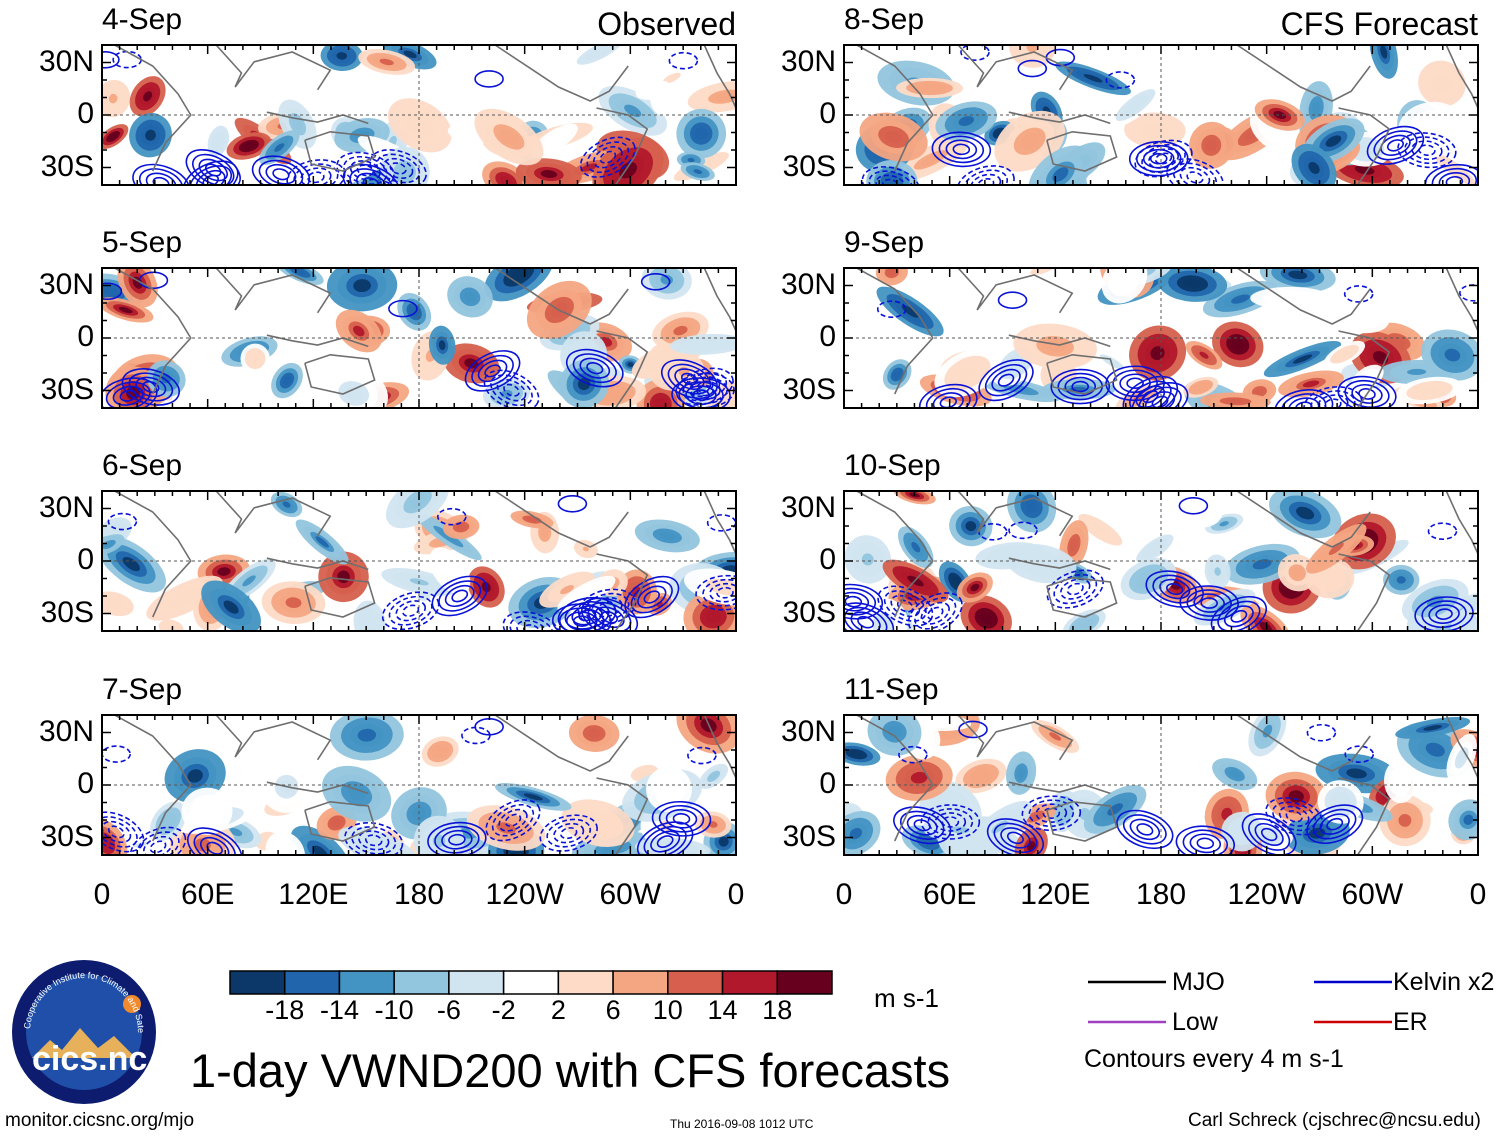 The image size is (1510, 1137). What do you see at coordinates (884, 242) in the screenshot?
I see `panel-date-label: 9-Sep` at bounding box center [884, 242].